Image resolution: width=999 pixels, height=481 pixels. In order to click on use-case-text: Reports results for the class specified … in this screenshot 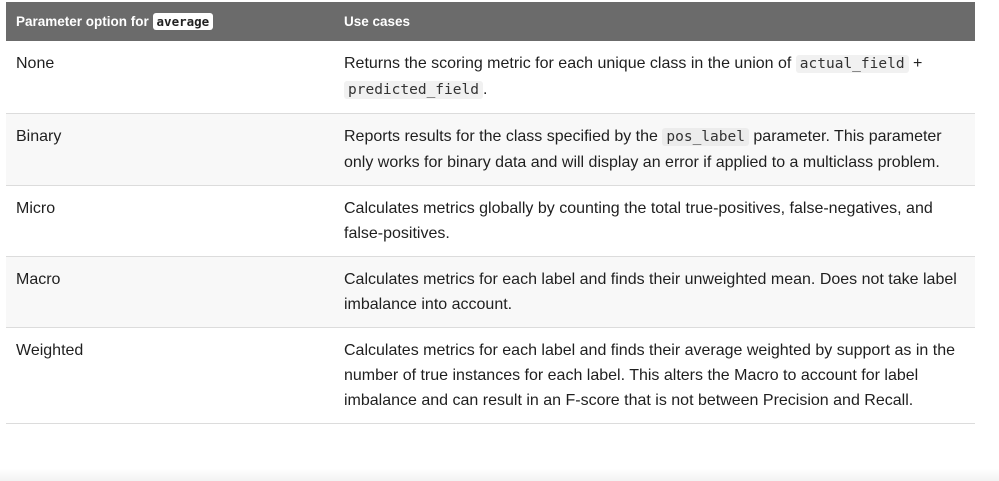, I will do `click(503, 136)`.